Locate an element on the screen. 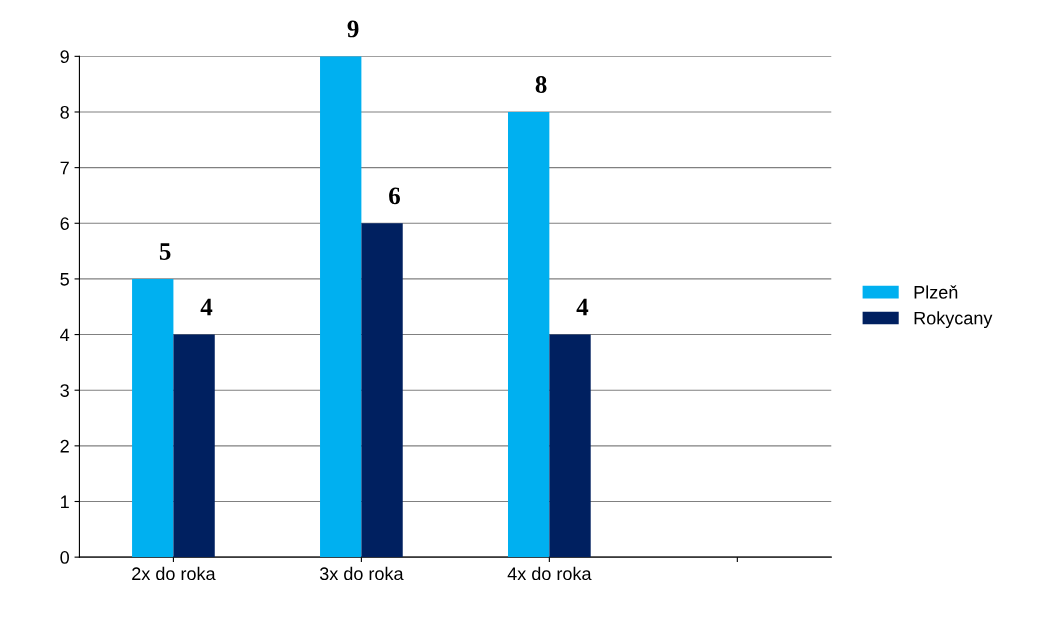 The image size is (1059, 626). x-tick-label: 4x do roka is located at coordinates (549, 573).